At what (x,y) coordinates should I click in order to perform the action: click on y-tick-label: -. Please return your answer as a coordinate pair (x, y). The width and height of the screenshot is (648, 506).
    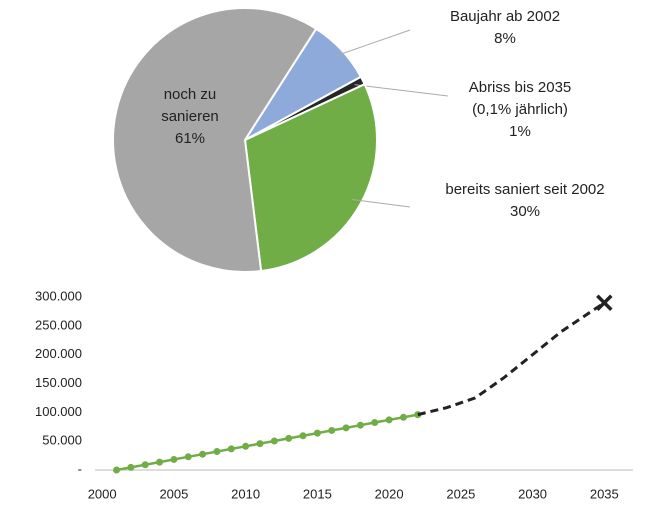
    Looking at the image, I should click on (80, 468).